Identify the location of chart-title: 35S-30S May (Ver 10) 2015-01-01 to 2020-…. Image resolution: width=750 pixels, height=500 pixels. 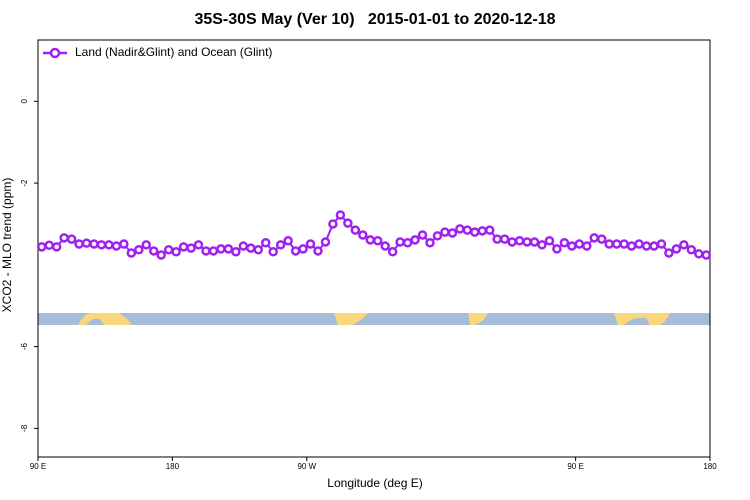
(374, 19).